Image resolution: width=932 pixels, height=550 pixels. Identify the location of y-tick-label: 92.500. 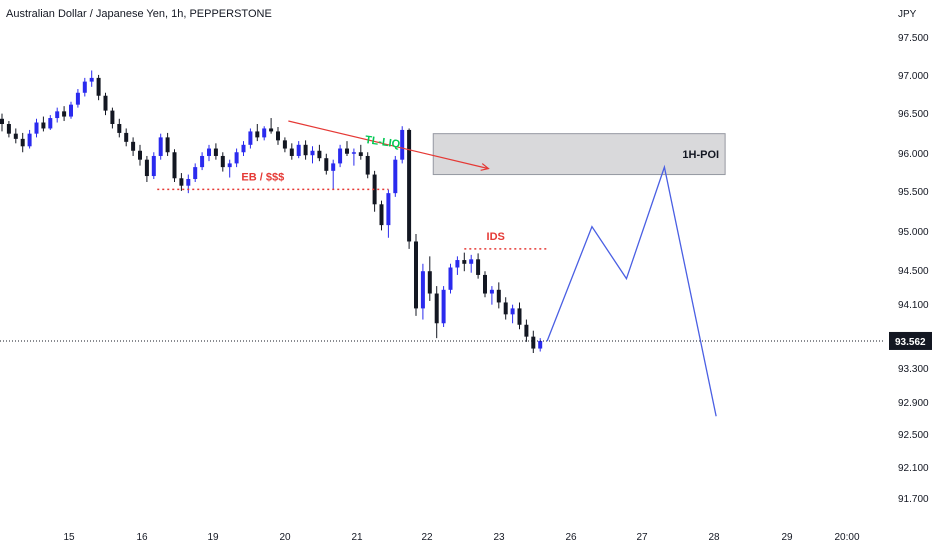
(913, 435).